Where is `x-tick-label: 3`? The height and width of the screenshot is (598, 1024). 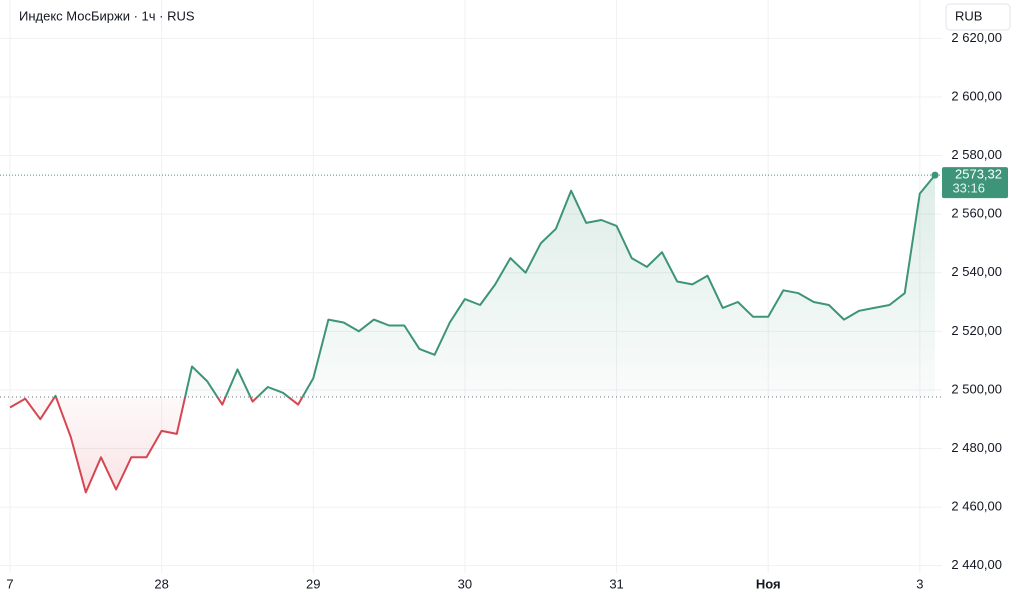 x-tick-label: 3 is located at coordinates (919, 583).